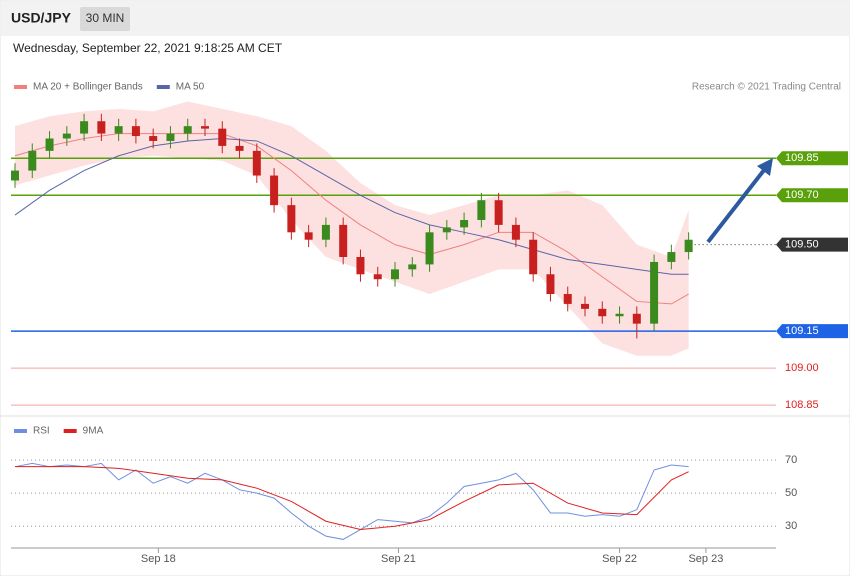 The width and height of the screenshot is (850, 576). I want to click on forecast-arrow, so click(738, 203).